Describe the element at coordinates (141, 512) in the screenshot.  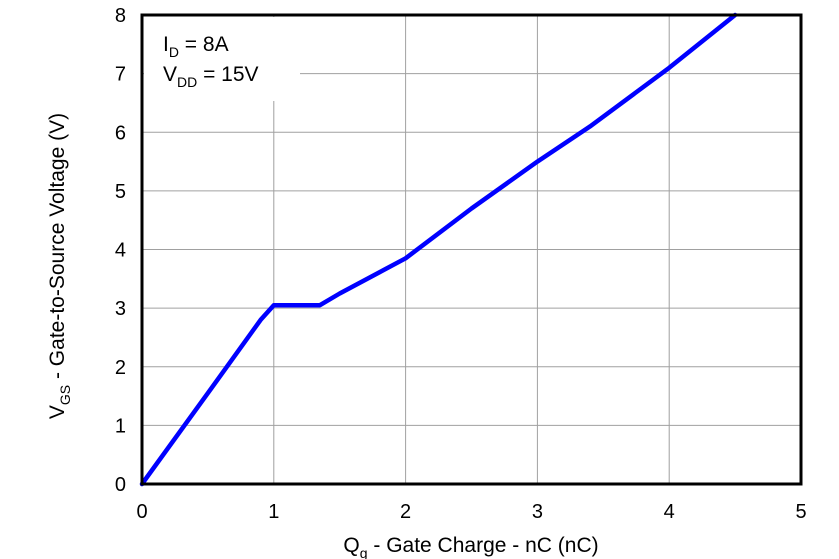
I see `x-tick-label: 0` at that location.